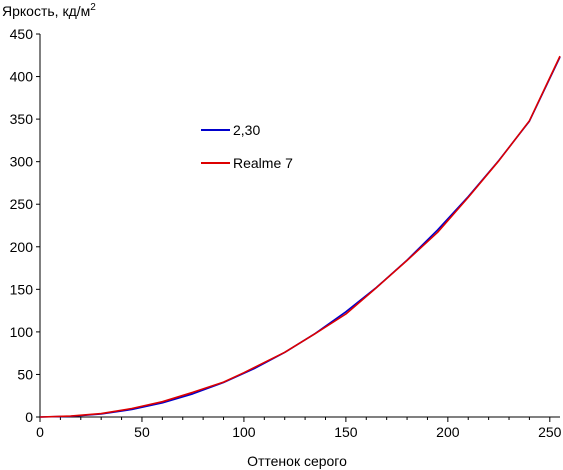 The width and height of the screenshot is (563, 470). What do you see at coordinates (346, 432) in the screenshot?
I see `x-tick-label: 150` at bounding box center [346, 432].